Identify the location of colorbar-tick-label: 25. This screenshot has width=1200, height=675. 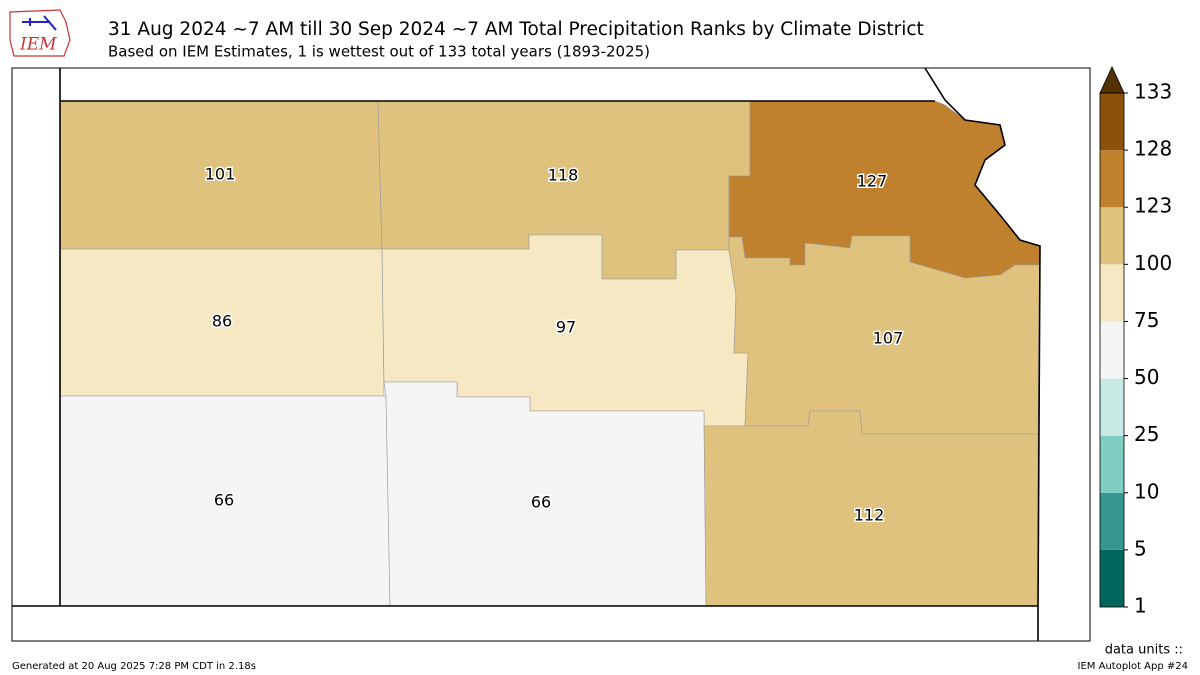
(1146, 434).